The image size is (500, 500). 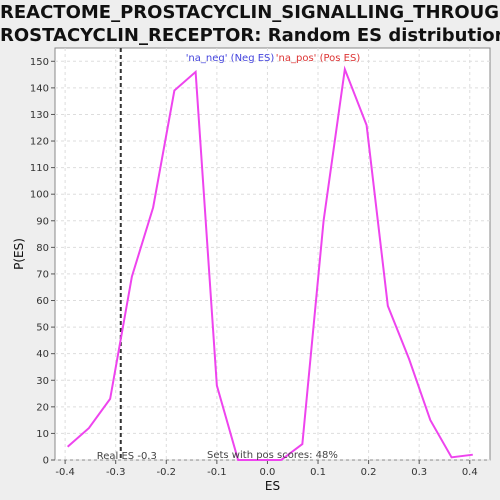 What do you see at coordinates (42, 274) in the screenshot?
I see `y-tick-label: 70` at bounding box center [42, 274].